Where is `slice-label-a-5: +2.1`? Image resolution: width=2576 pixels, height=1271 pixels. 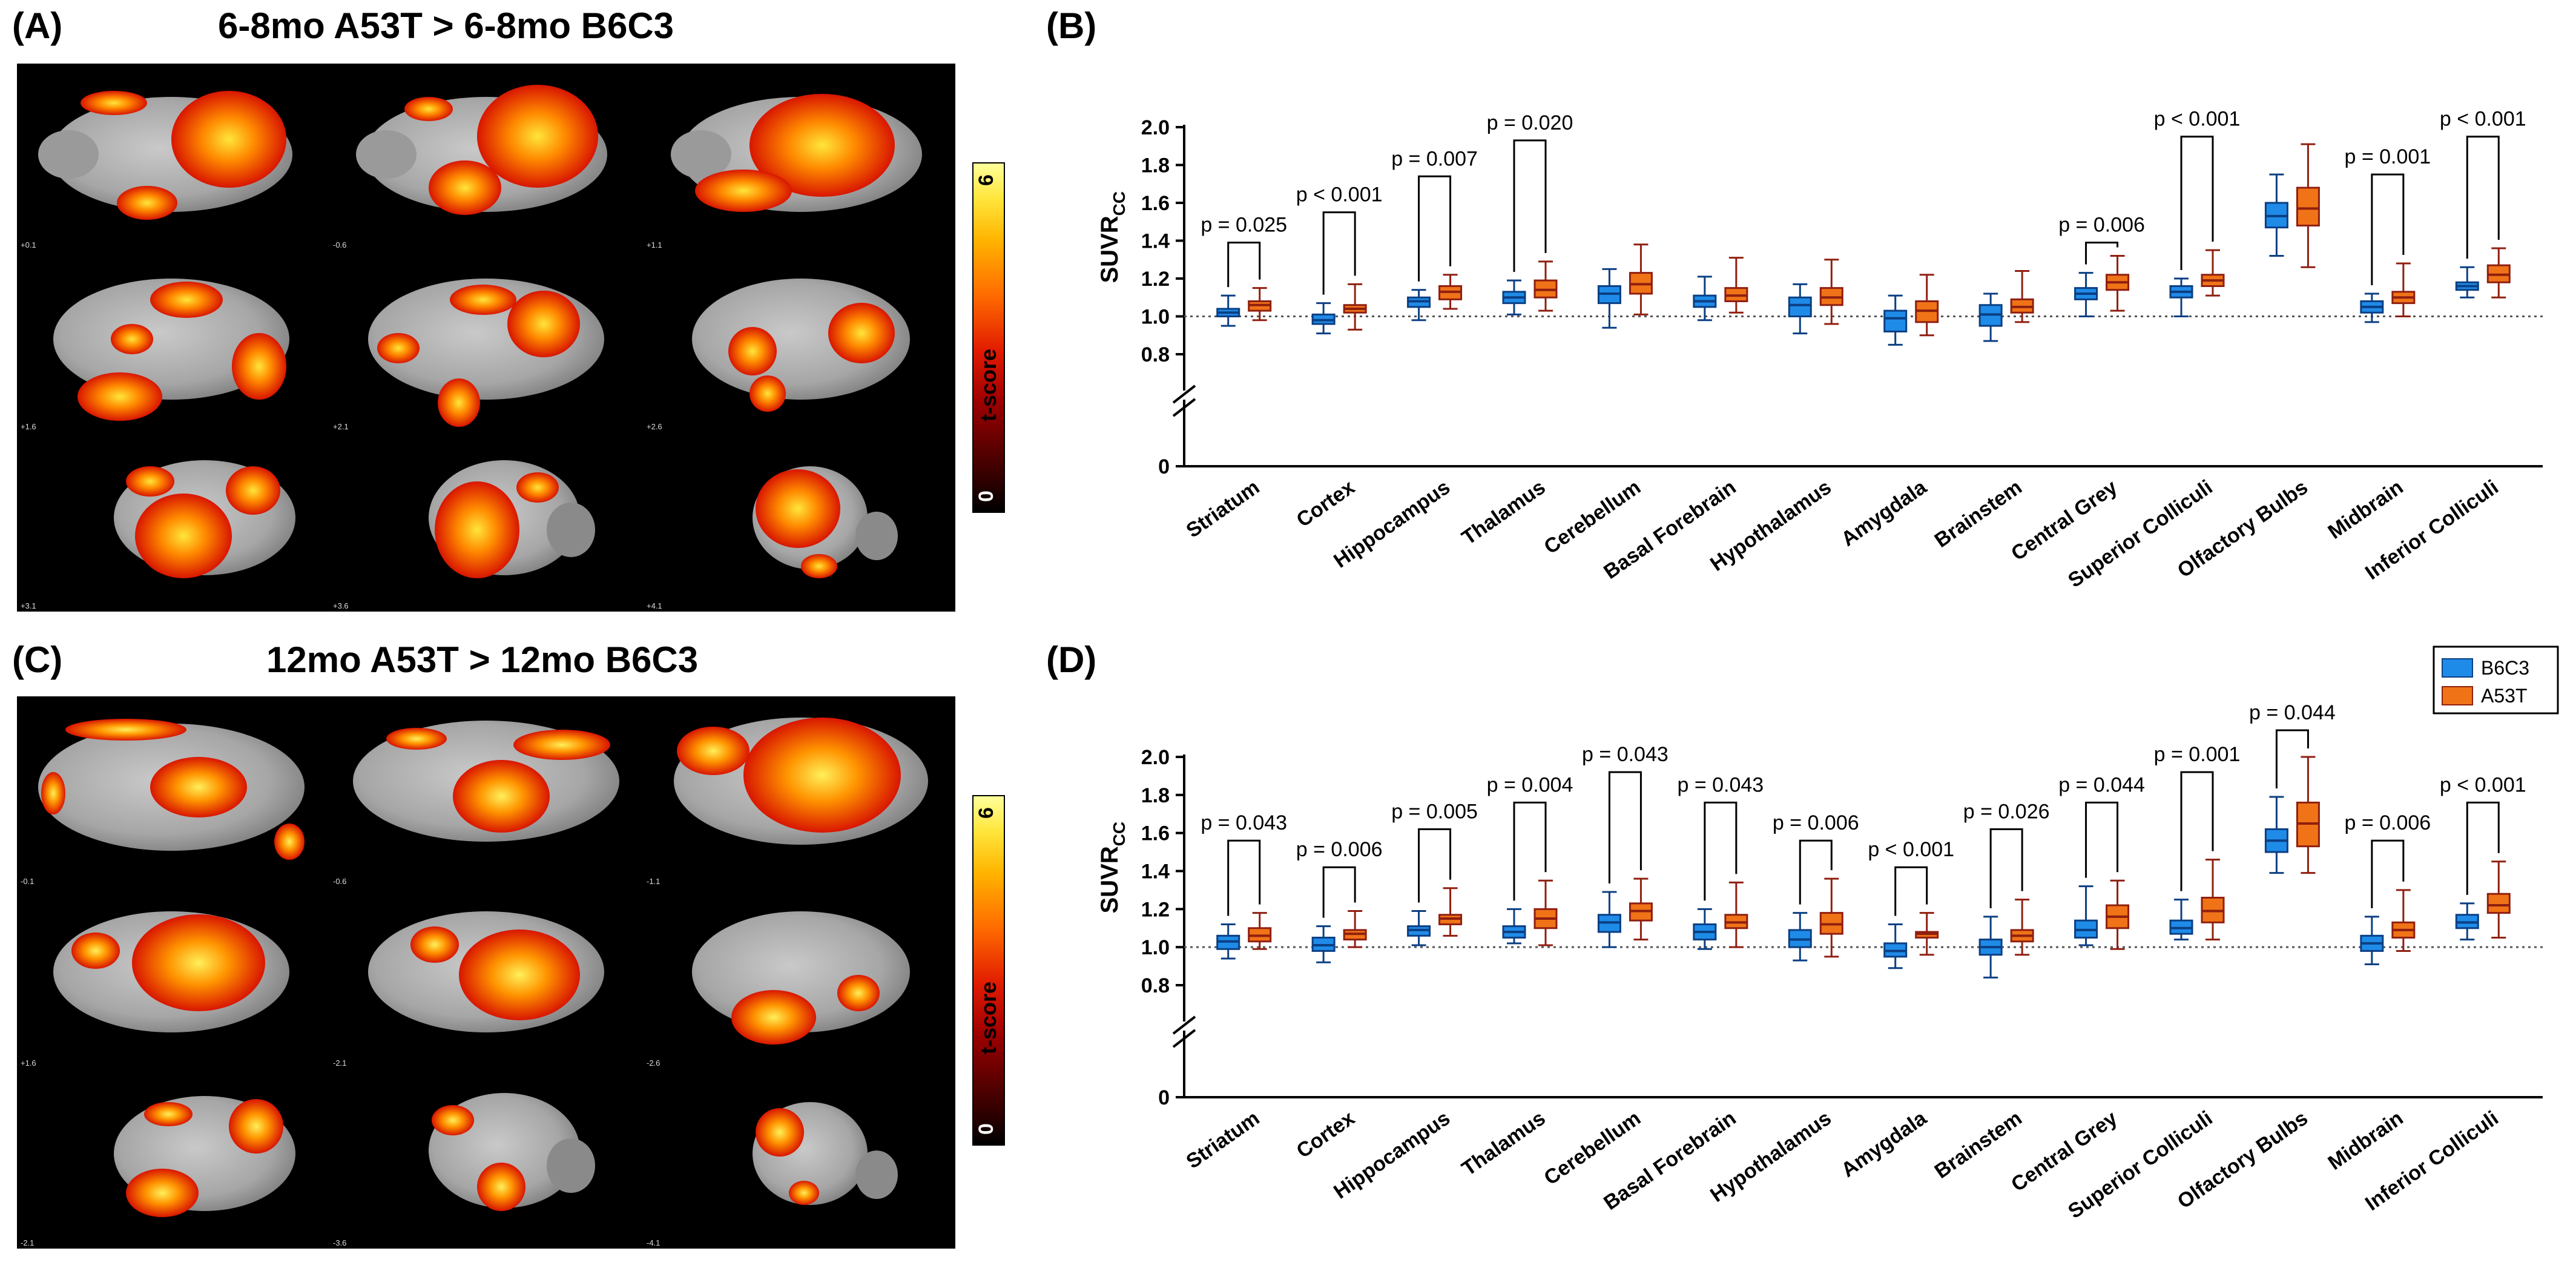
slice-label-a-5: +2.1 is located at coordinates (341, 426).